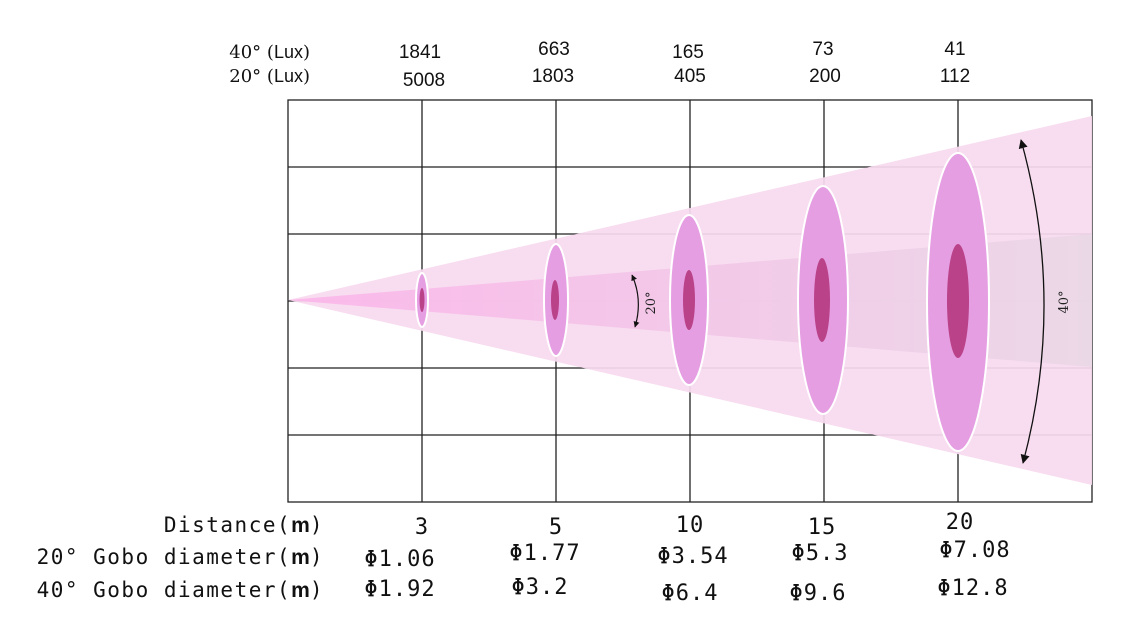 Image resolution: width=1126 pixels, height=636 pixels. Describe the element at coordinates (424, 80) in the screenshot. I see `lux-value: 5008` at that location.